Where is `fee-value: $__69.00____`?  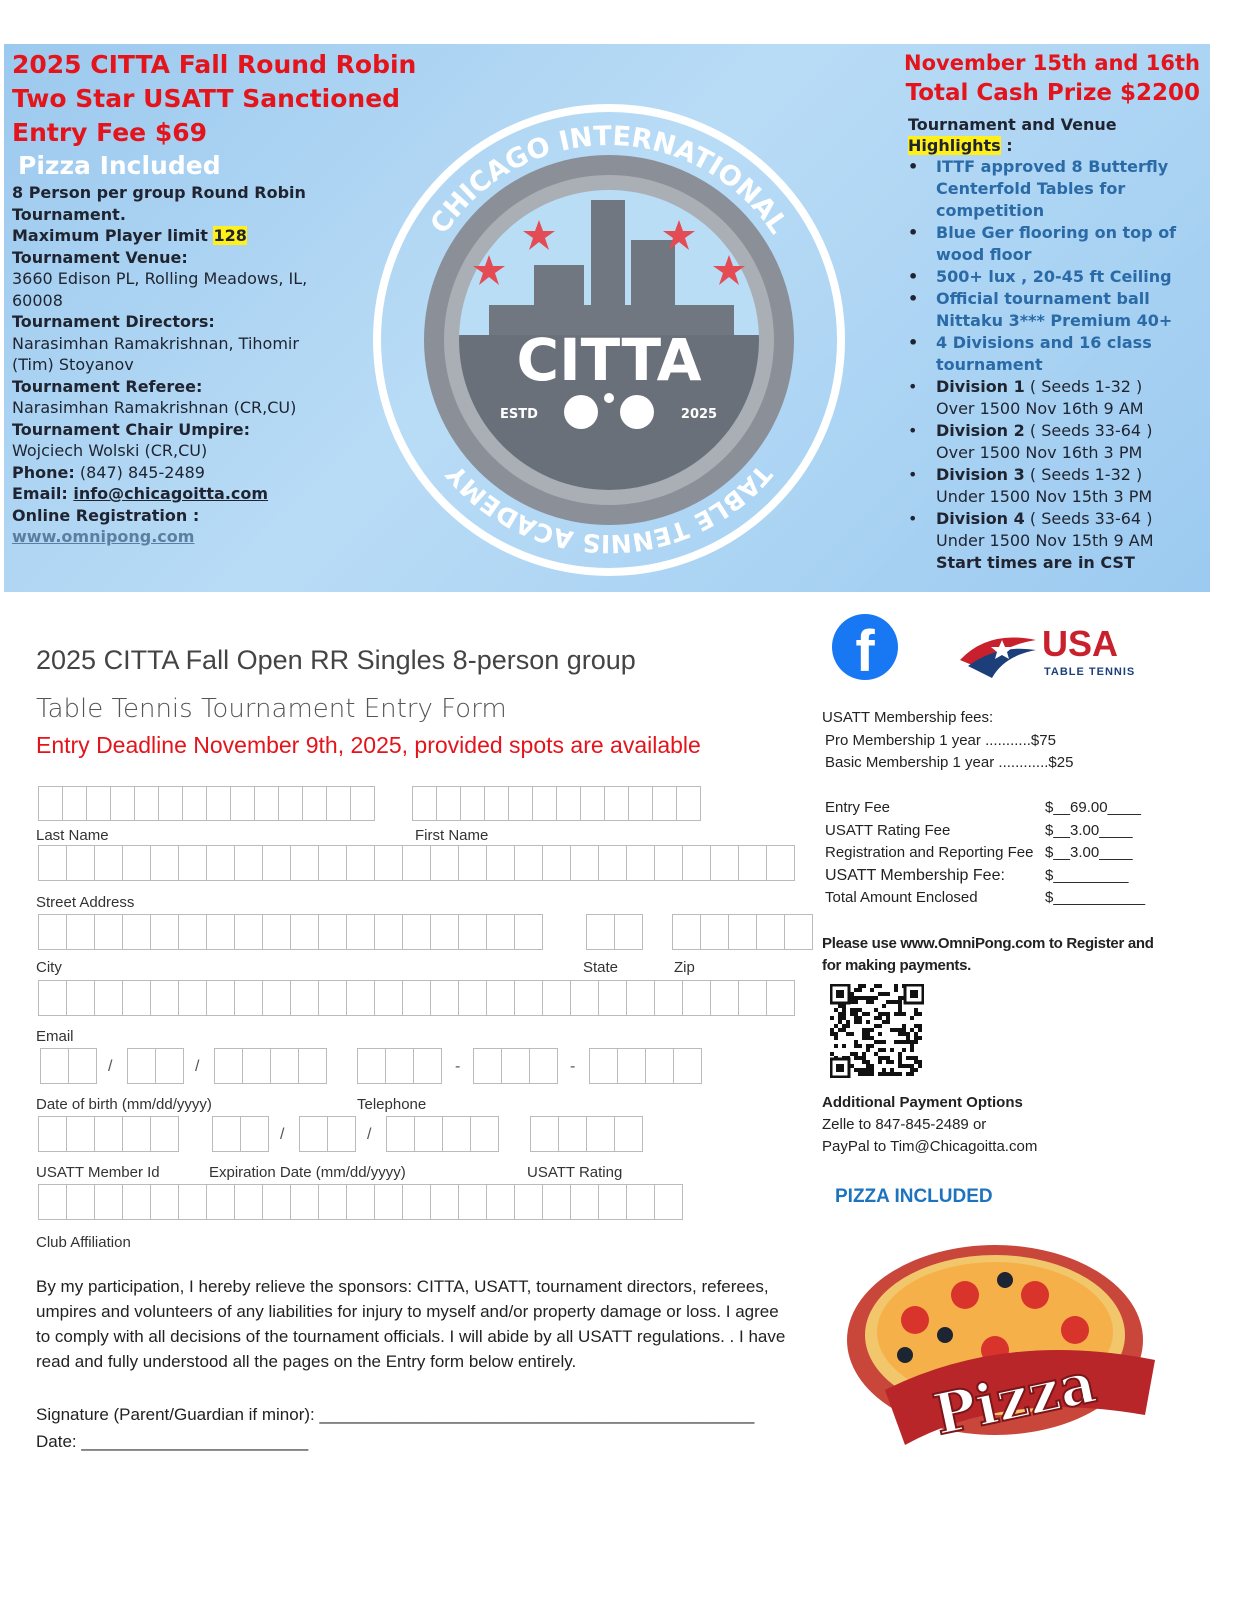
fee-value: $__69.00____ is located at coordinates (1093, 807).